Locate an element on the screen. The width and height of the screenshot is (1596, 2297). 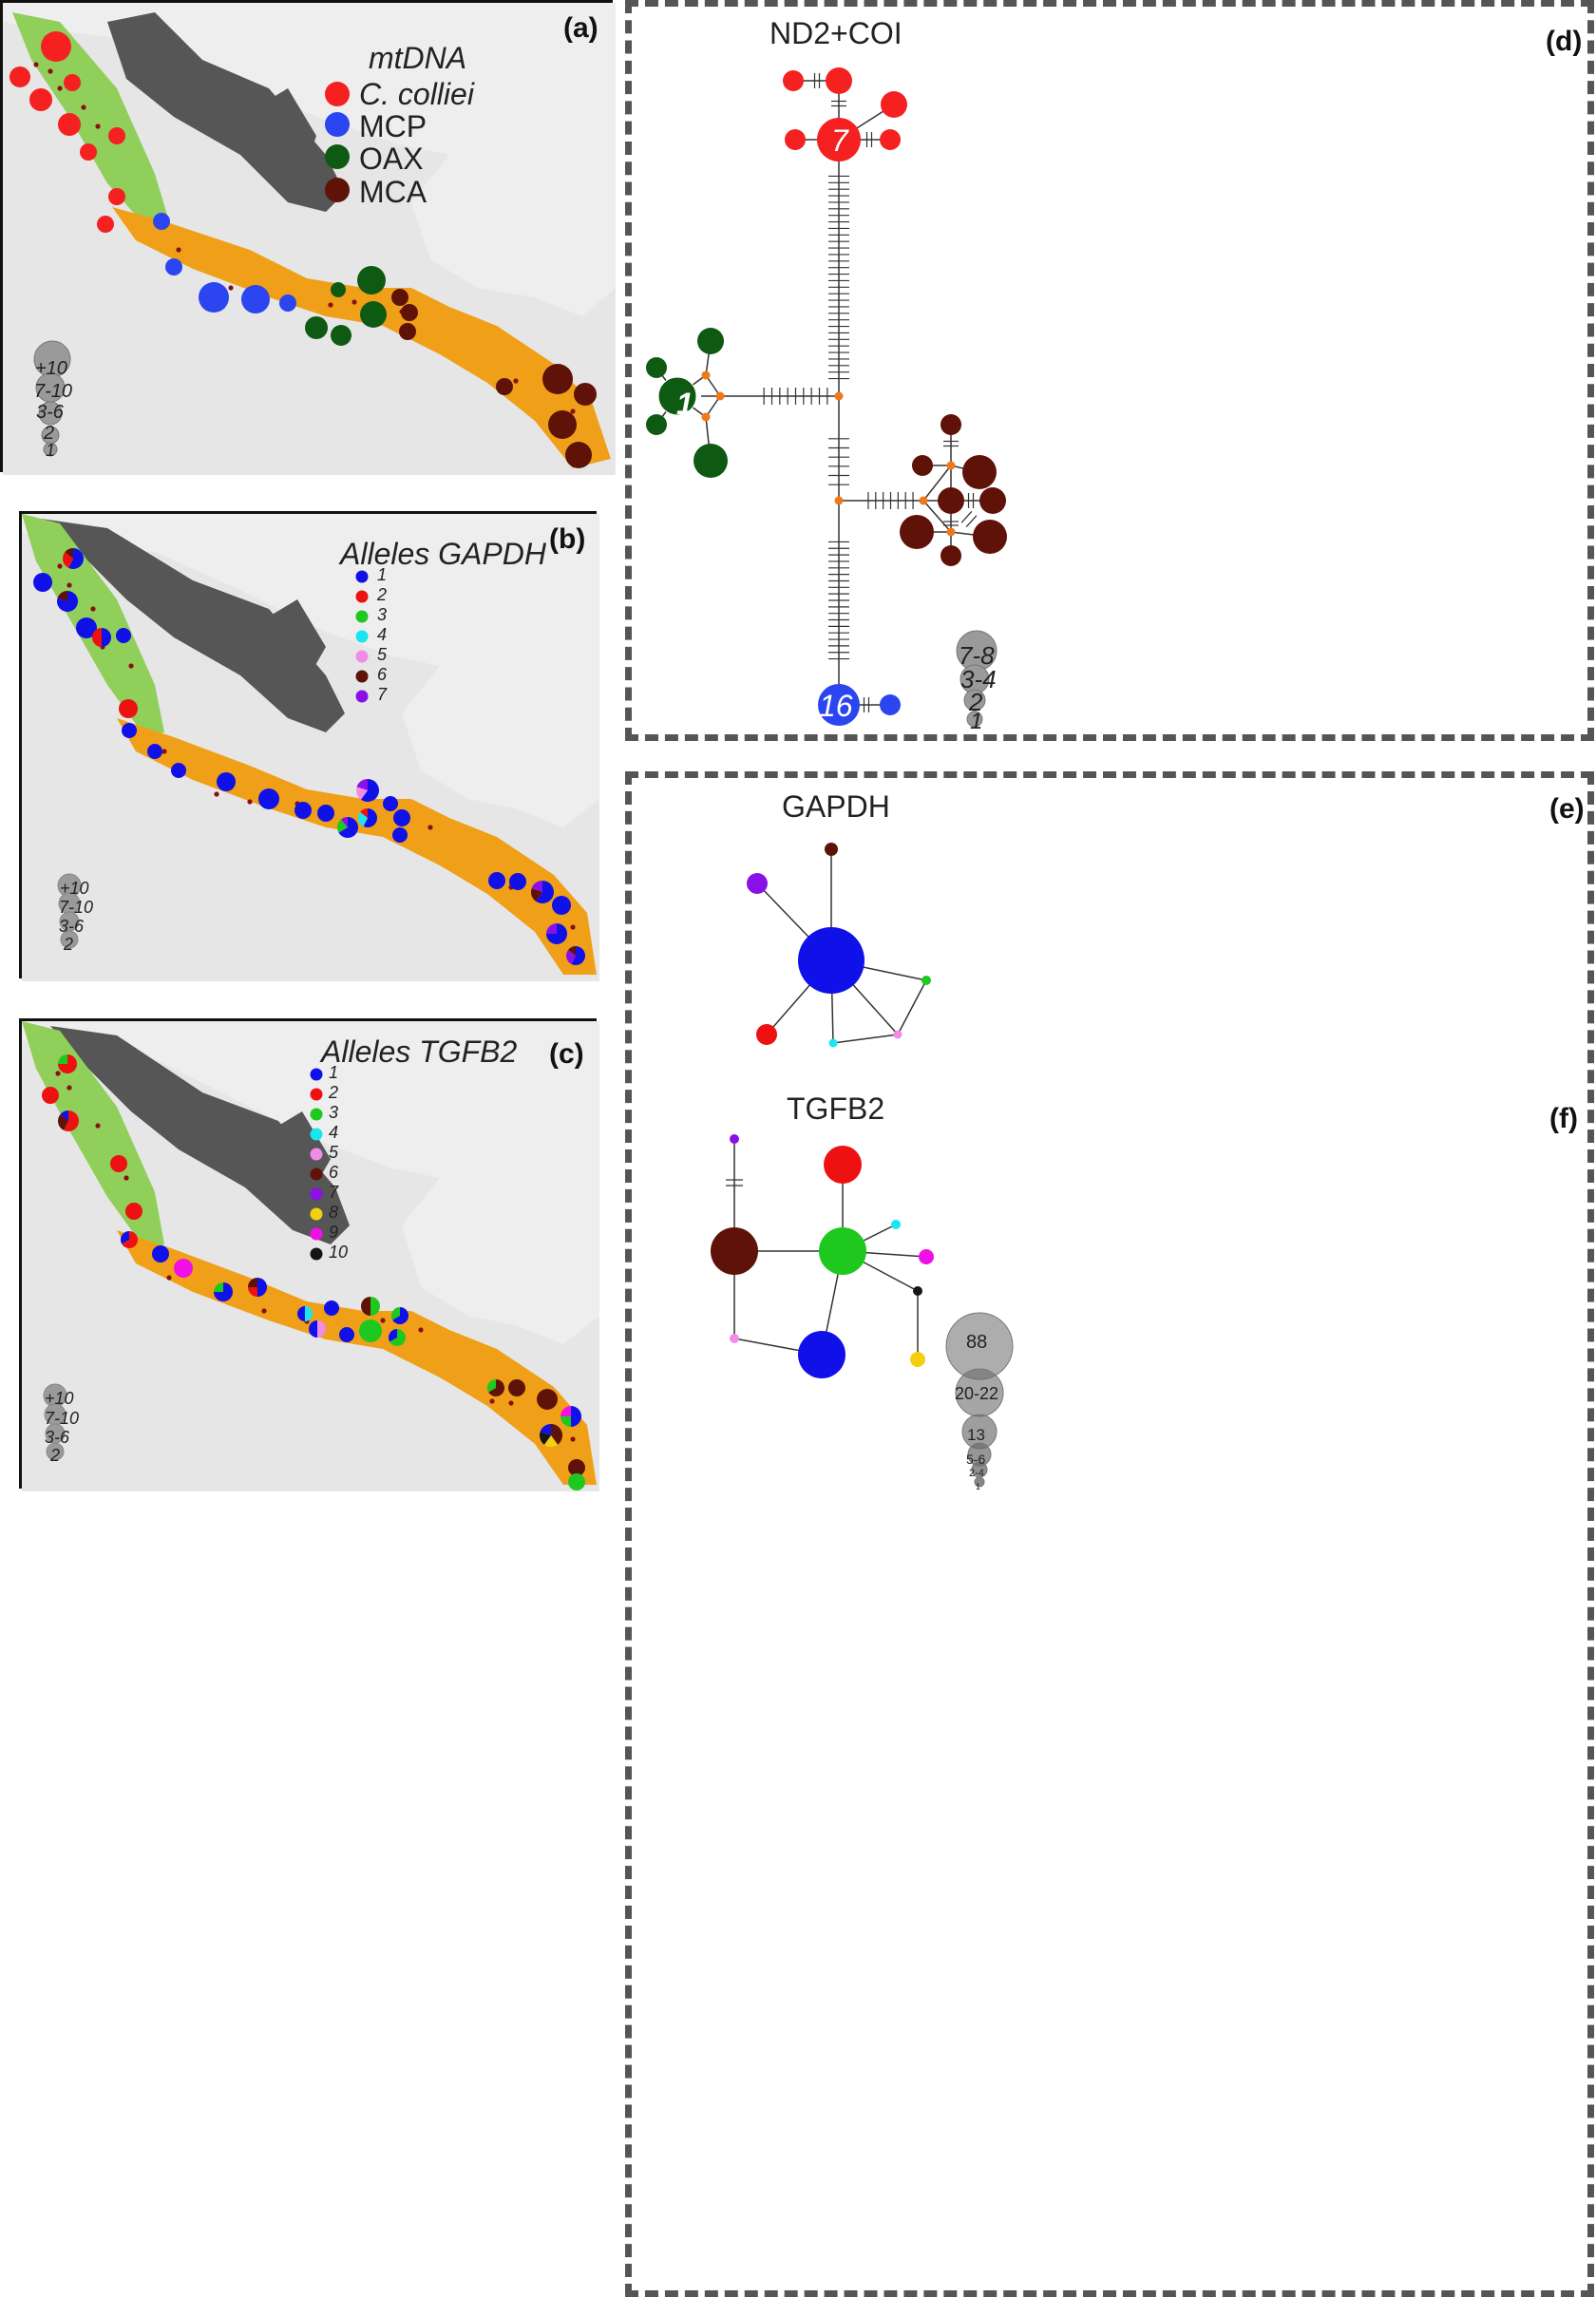
net-f-node-green is located at coordinates (842, 1251).